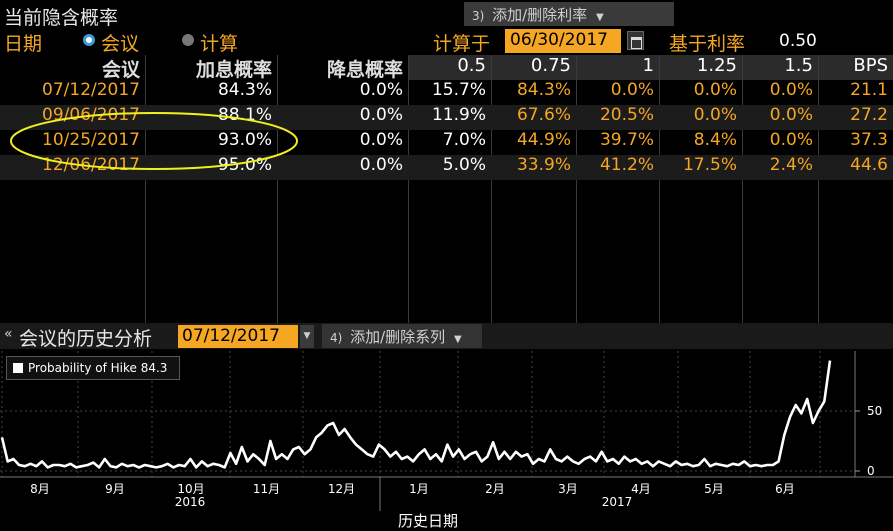 This screenshot has height=531, width=893. Describe the element at coordinates (543, 115) in the screenshot. I see `cell-rate-075: 67.6%` at that location.